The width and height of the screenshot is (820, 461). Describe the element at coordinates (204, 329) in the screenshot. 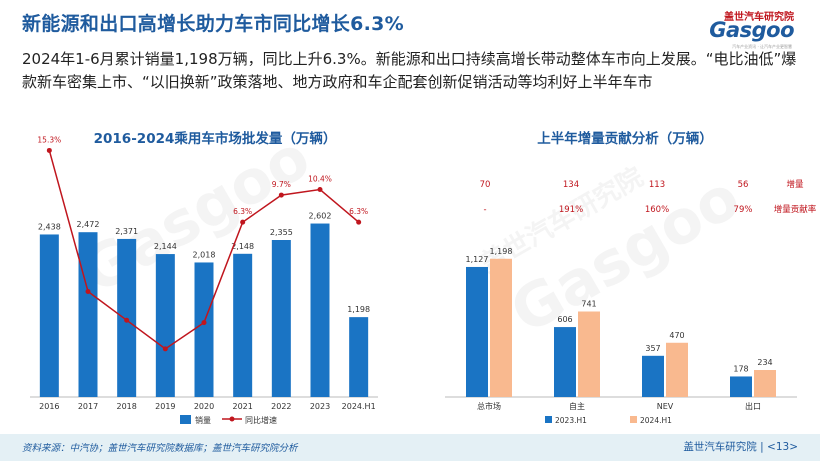

I see `left-bar-2020` at that location.